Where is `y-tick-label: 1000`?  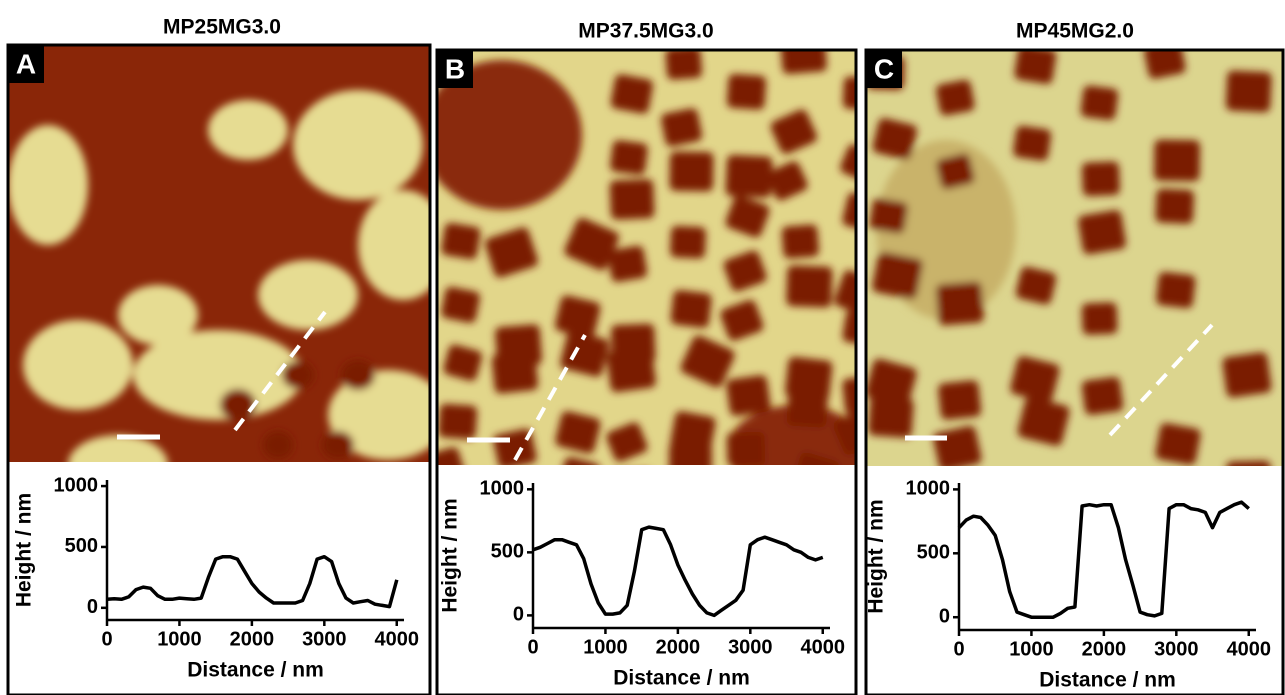 y-tick-label: 1000 is located at coordinates (928, 489).